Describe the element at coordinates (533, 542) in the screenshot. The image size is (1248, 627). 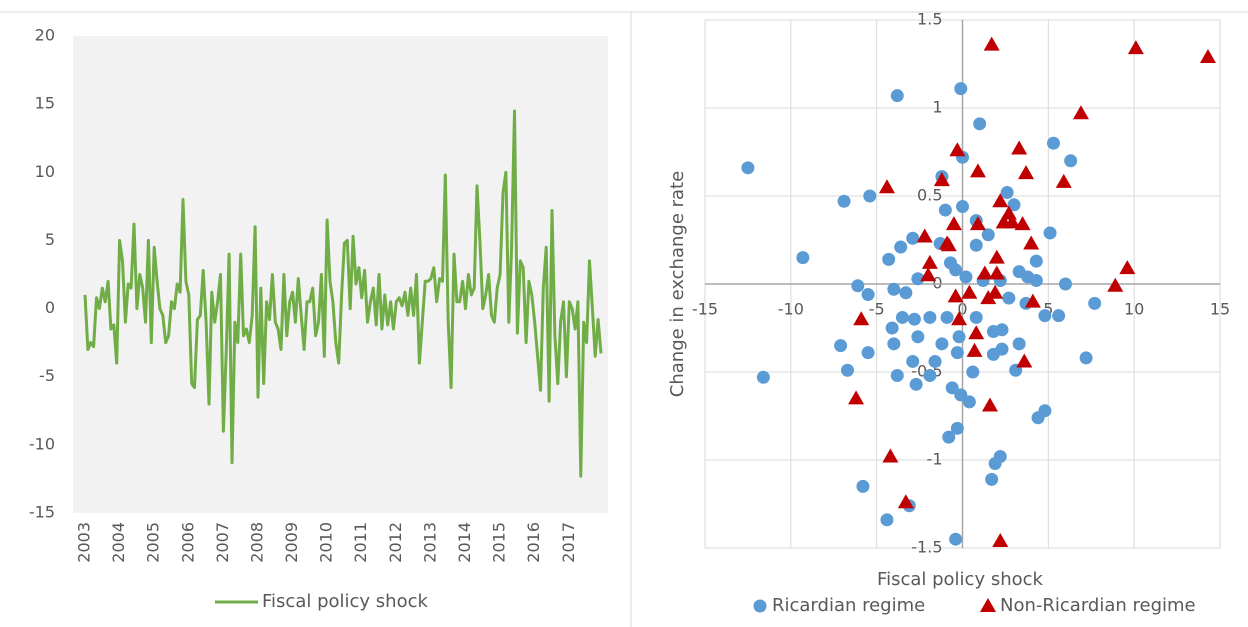
I see `x-tick-label: 2016` at that location.